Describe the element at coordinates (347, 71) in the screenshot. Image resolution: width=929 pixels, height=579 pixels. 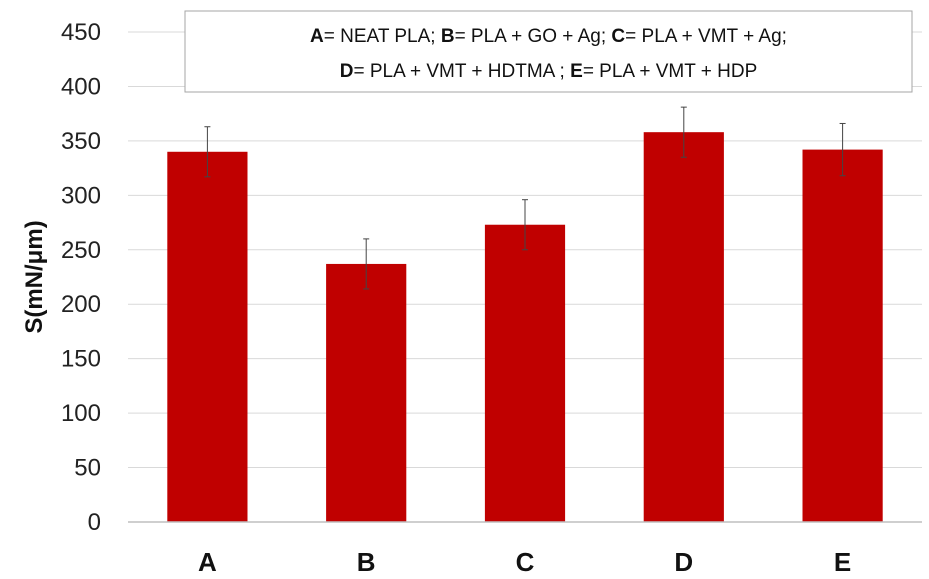
I see `legend-key: D` at that location.